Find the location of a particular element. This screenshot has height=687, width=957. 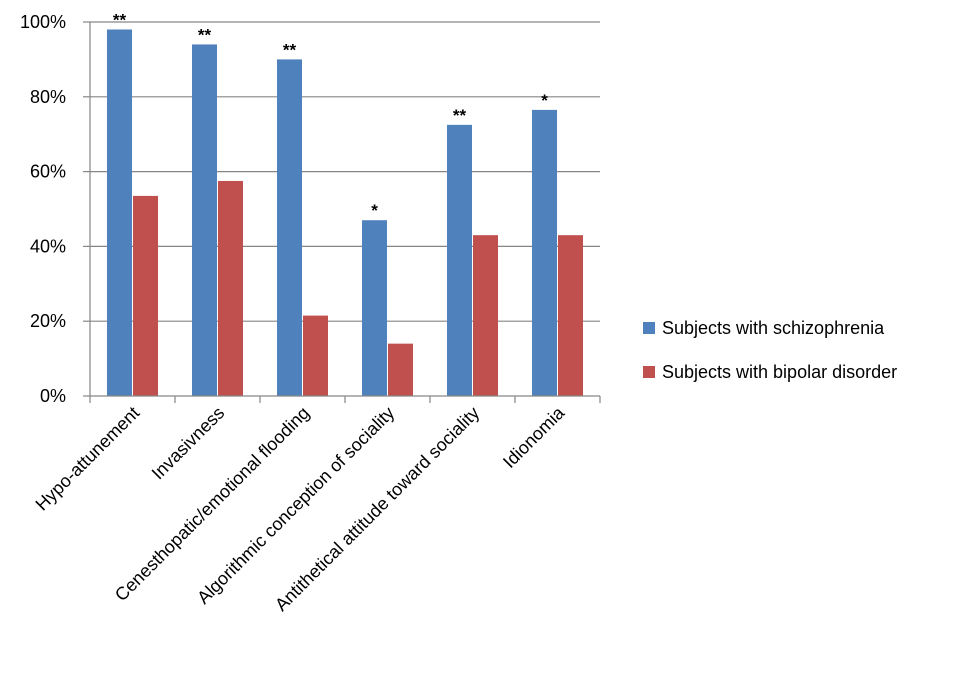

x-category-label: Hypo-attunement is located at coordinates (88, 459).